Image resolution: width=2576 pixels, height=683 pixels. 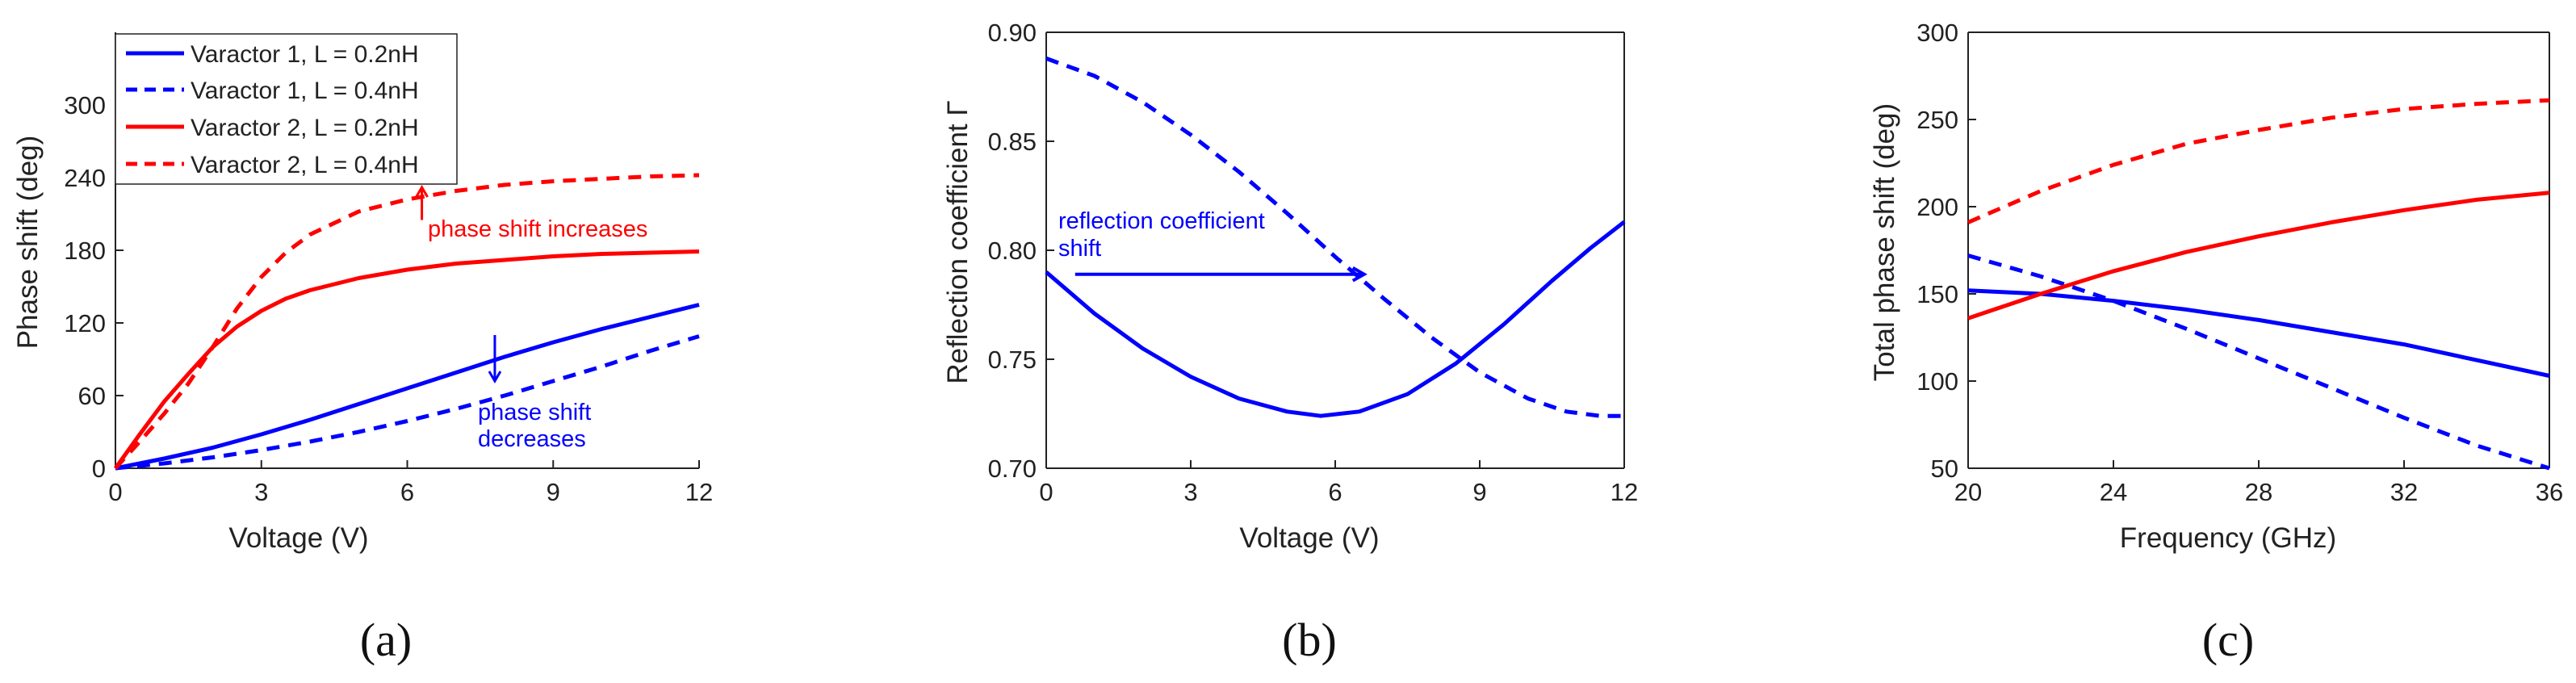 I want to click on chart-a-series-layer, so click(x=406, y=322).